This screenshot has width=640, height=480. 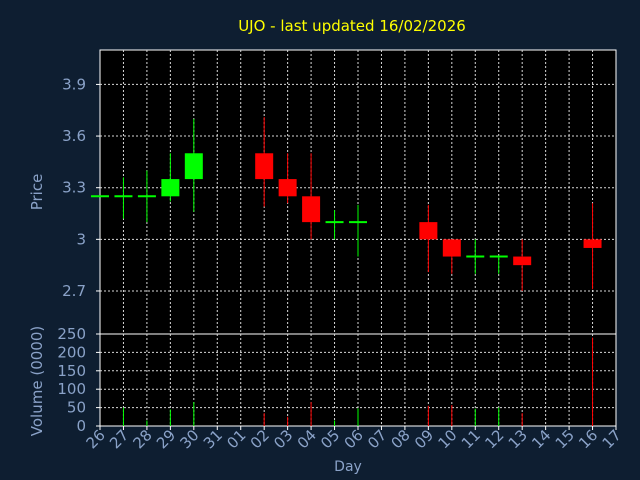 I want to click on day-tick-label: 08, so click(x=401, y=439).